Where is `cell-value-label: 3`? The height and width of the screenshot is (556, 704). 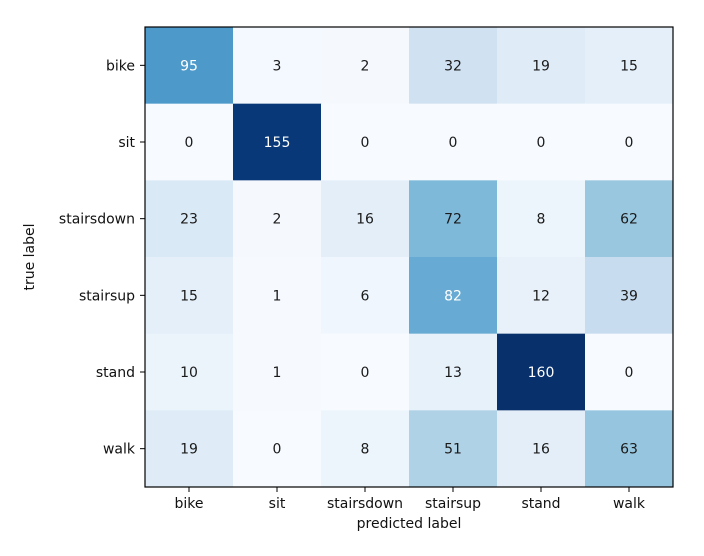 cell-value-label: 3 is located at coordinates (277, 66).